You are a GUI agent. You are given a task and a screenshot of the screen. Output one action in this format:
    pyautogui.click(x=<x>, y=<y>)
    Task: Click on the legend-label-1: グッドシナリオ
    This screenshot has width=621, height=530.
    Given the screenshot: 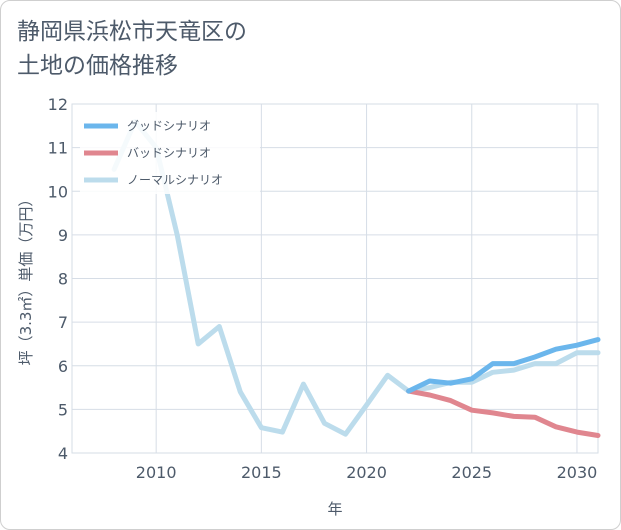 What is the action you would take?
    pyautogui.click(x=169, y=126)
    